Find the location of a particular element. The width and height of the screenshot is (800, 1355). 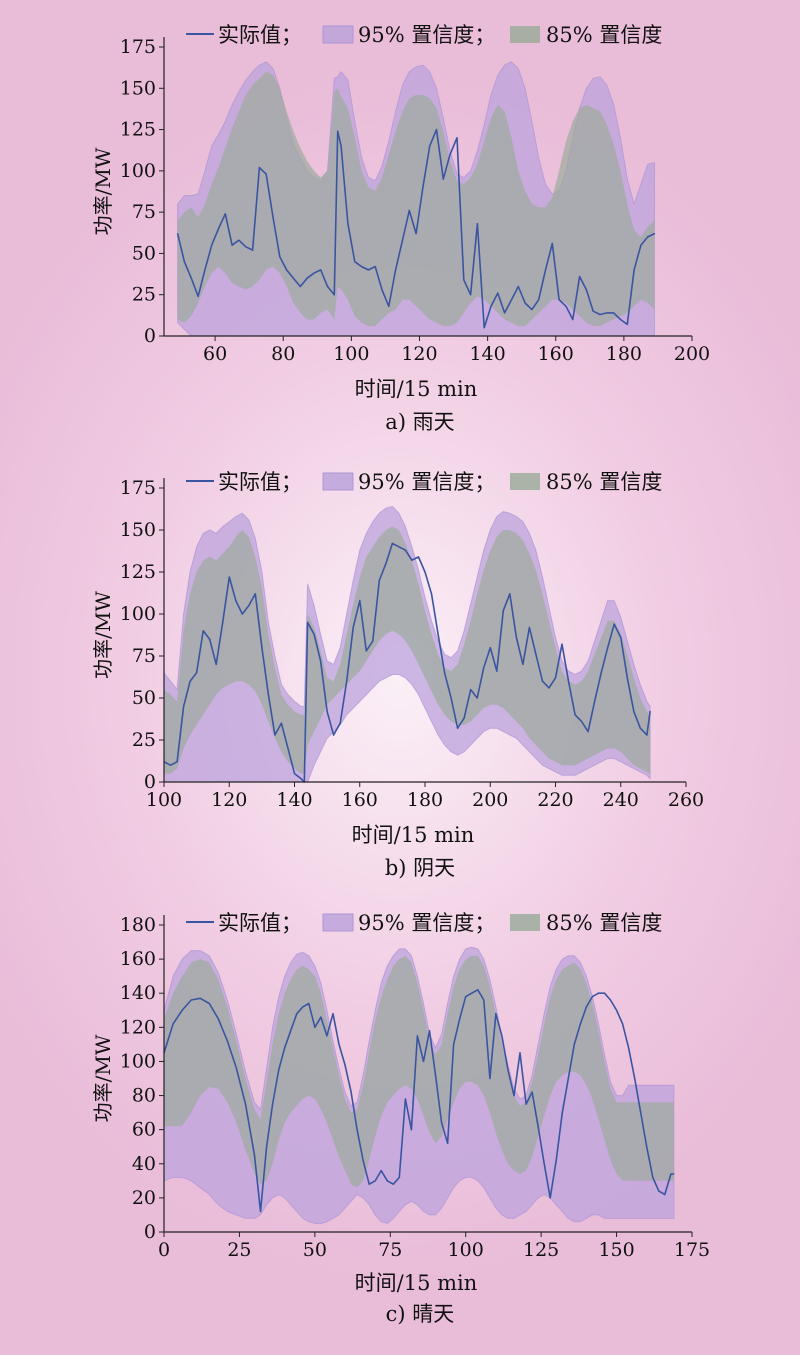

y-tick-label: 100 is located at coordinates (138, 1061).